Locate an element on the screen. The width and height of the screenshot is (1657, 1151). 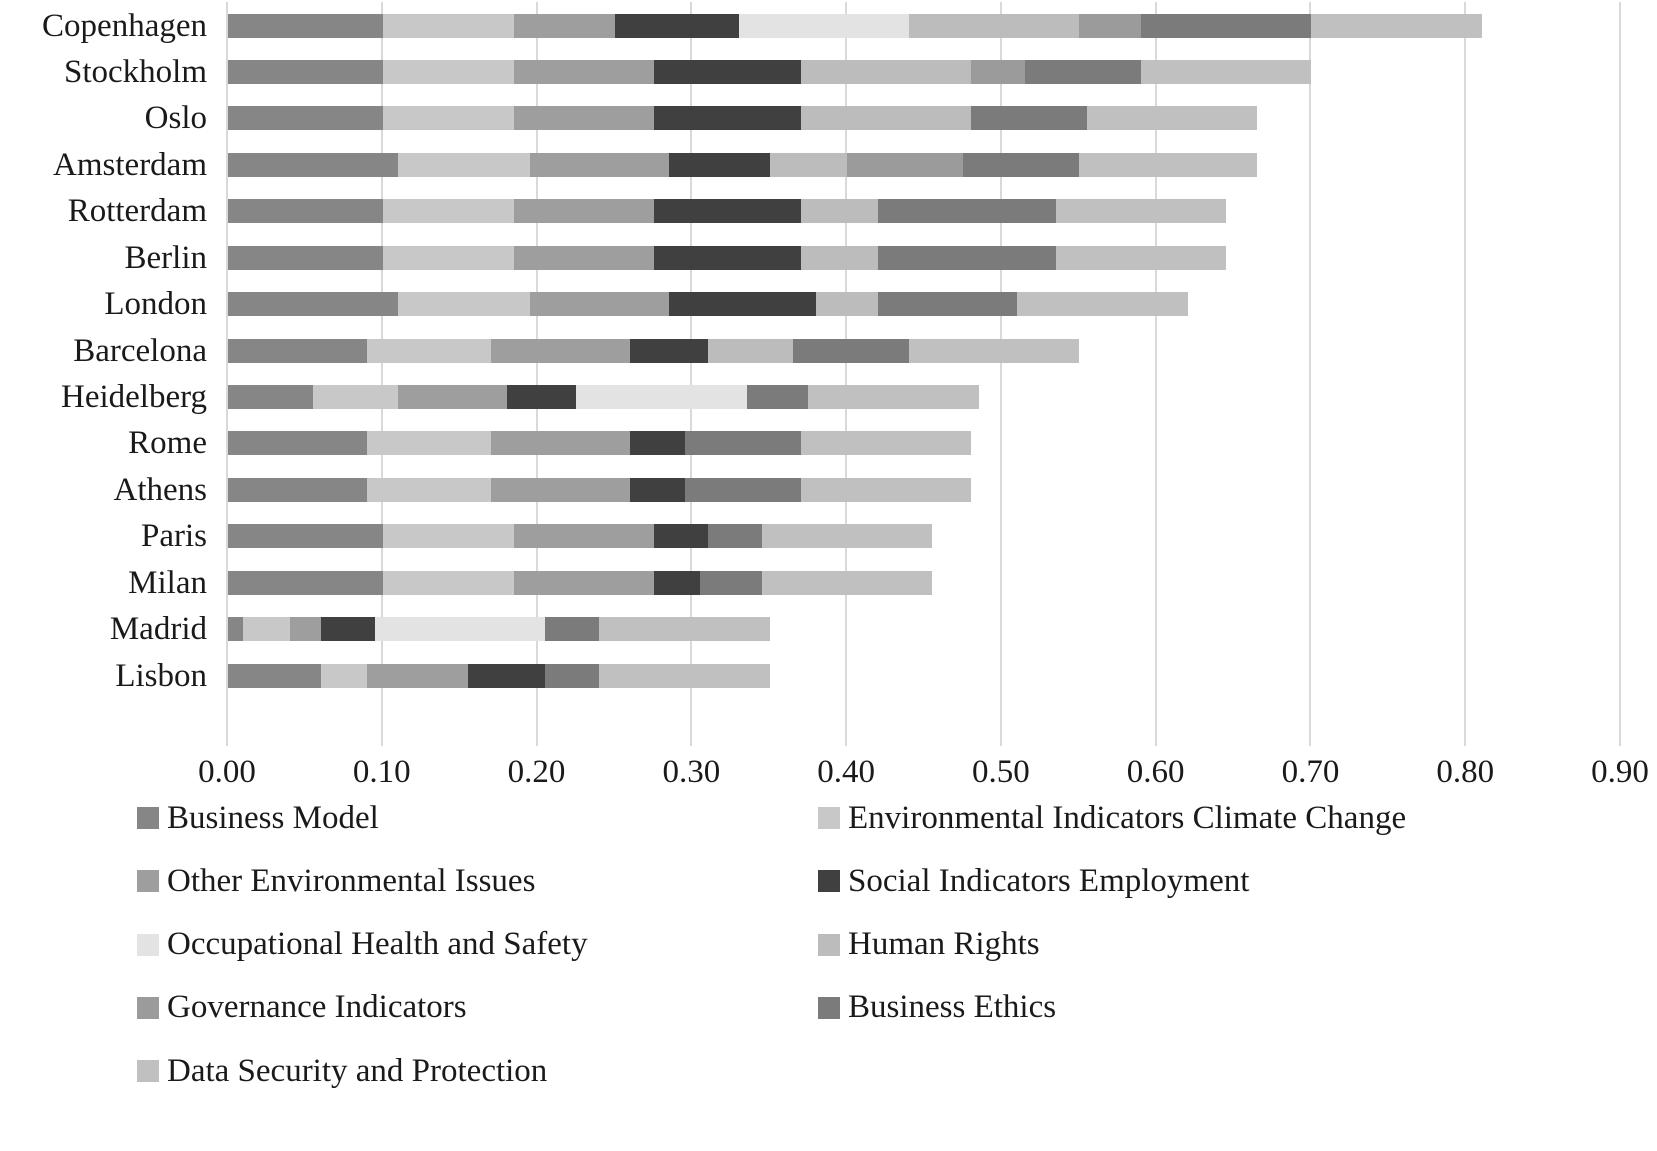
legend-item: Social Indicators Employment is located at coordinates (1033, 881).